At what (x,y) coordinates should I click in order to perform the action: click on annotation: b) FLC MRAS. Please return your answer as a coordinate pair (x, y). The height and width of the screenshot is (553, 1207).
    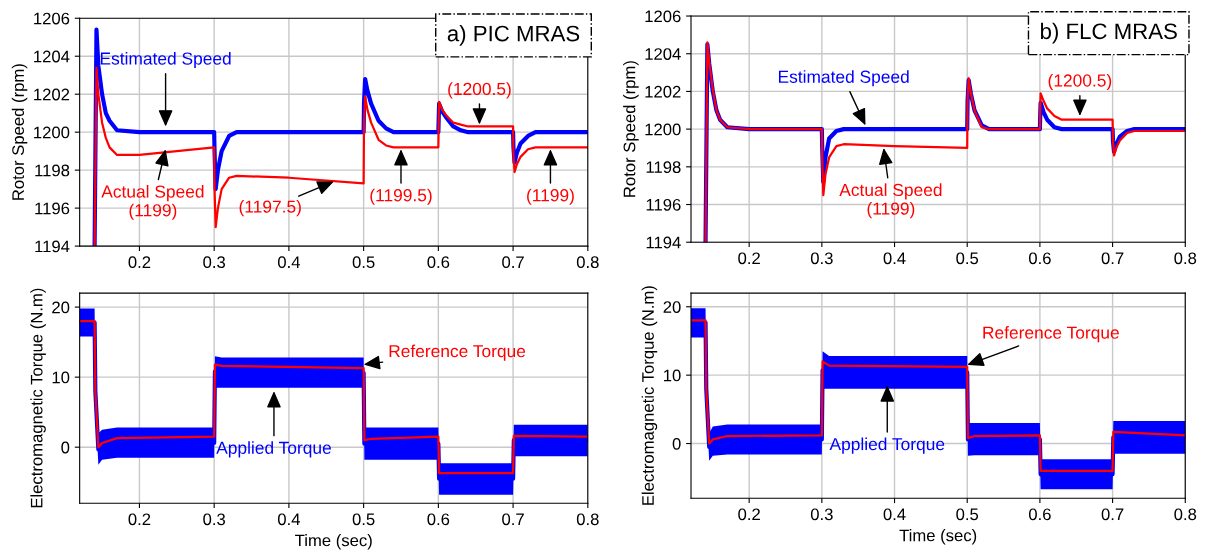
    Looking at the image, I should click on (1109, 33).